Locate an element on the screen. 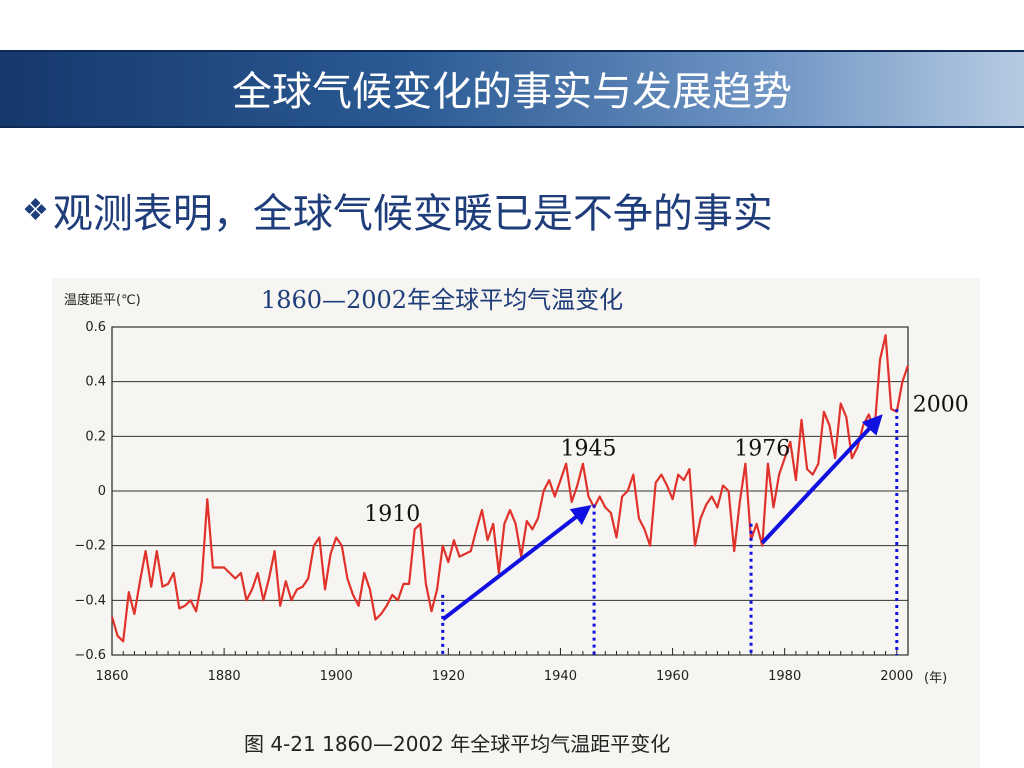  year-annotation: 1976 is located at coordinates (762, 448).